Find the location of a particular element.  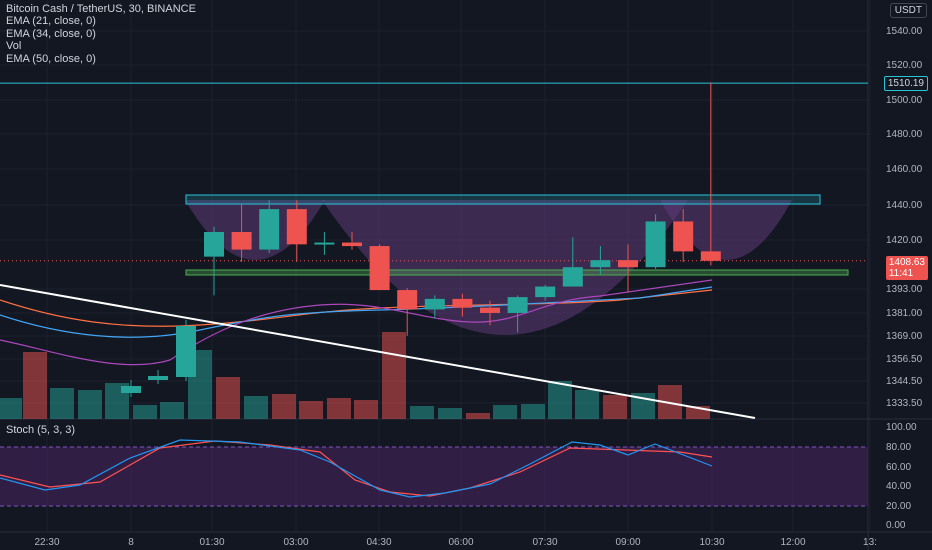

time-axis-label: 22:30 is located at coordinates (46, 542).